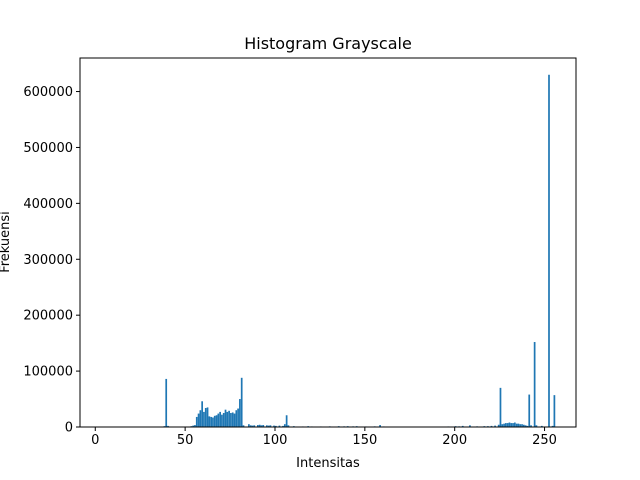  I want to click on x-tick-label: 50, so click(185, 440).